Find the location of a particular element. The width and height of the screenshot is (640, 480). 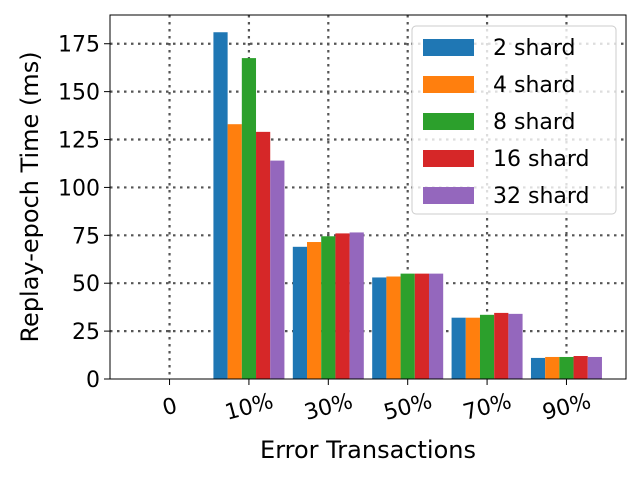

x-tick-label: 90% is located at coordinates (567, 407).